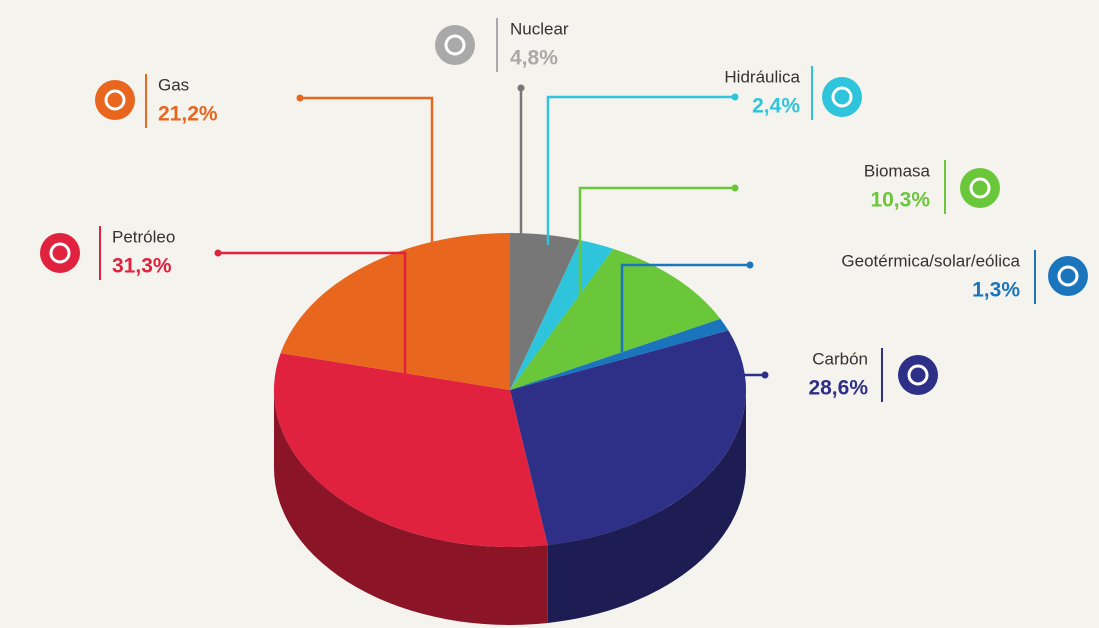 The height and width of the screenshot is (628, 1099). Describe the element at coordinates (534, 58) in the screenshot. I see `value-label: 4,8%` at that location.